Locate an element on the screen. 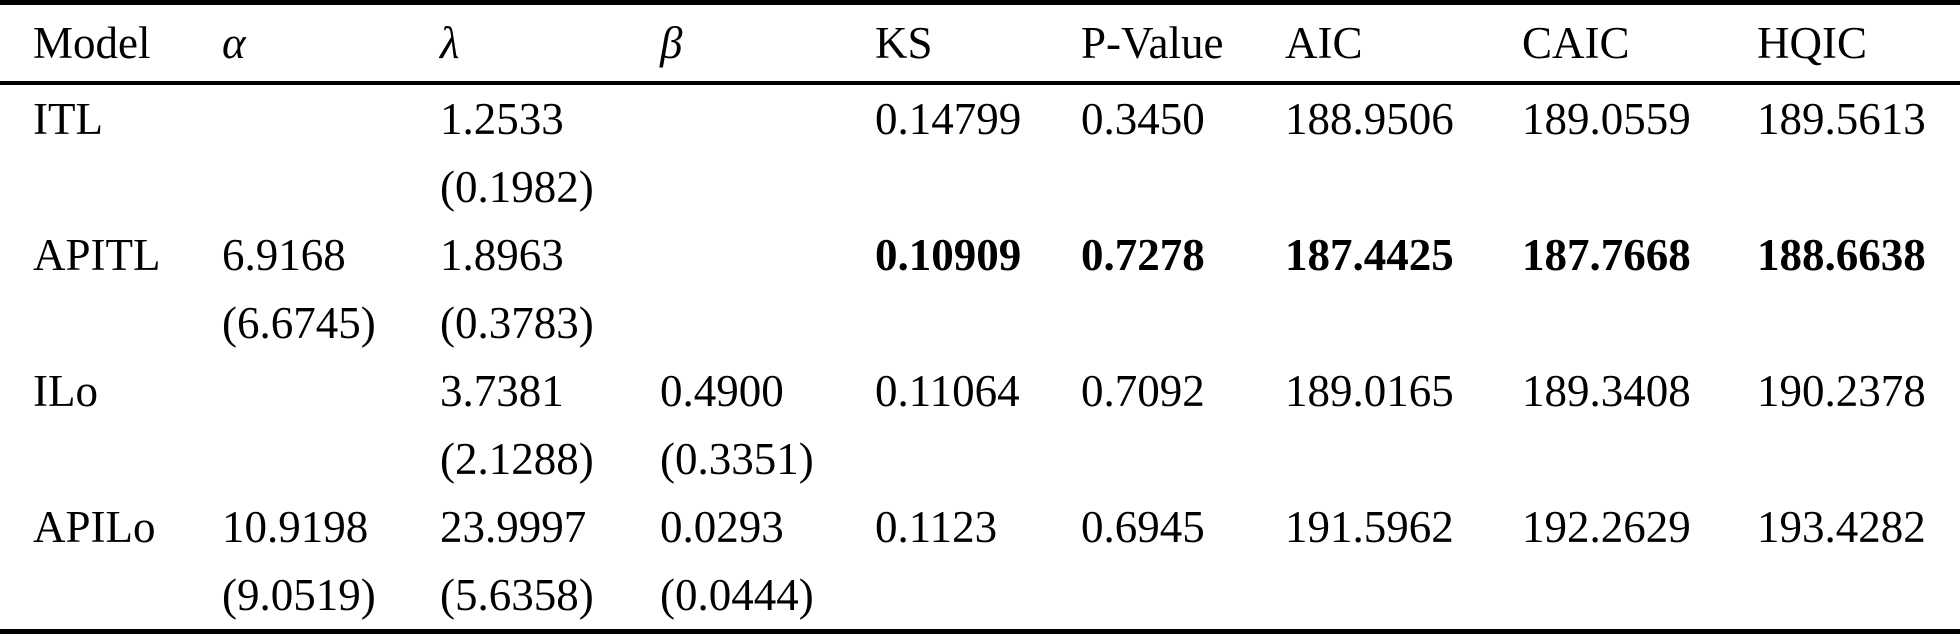 Image resolution: width=1960 pixels, height=641 pixels. table-row-std-errors: (2.1288) (0.3351) is located at coordinates (980, 459).